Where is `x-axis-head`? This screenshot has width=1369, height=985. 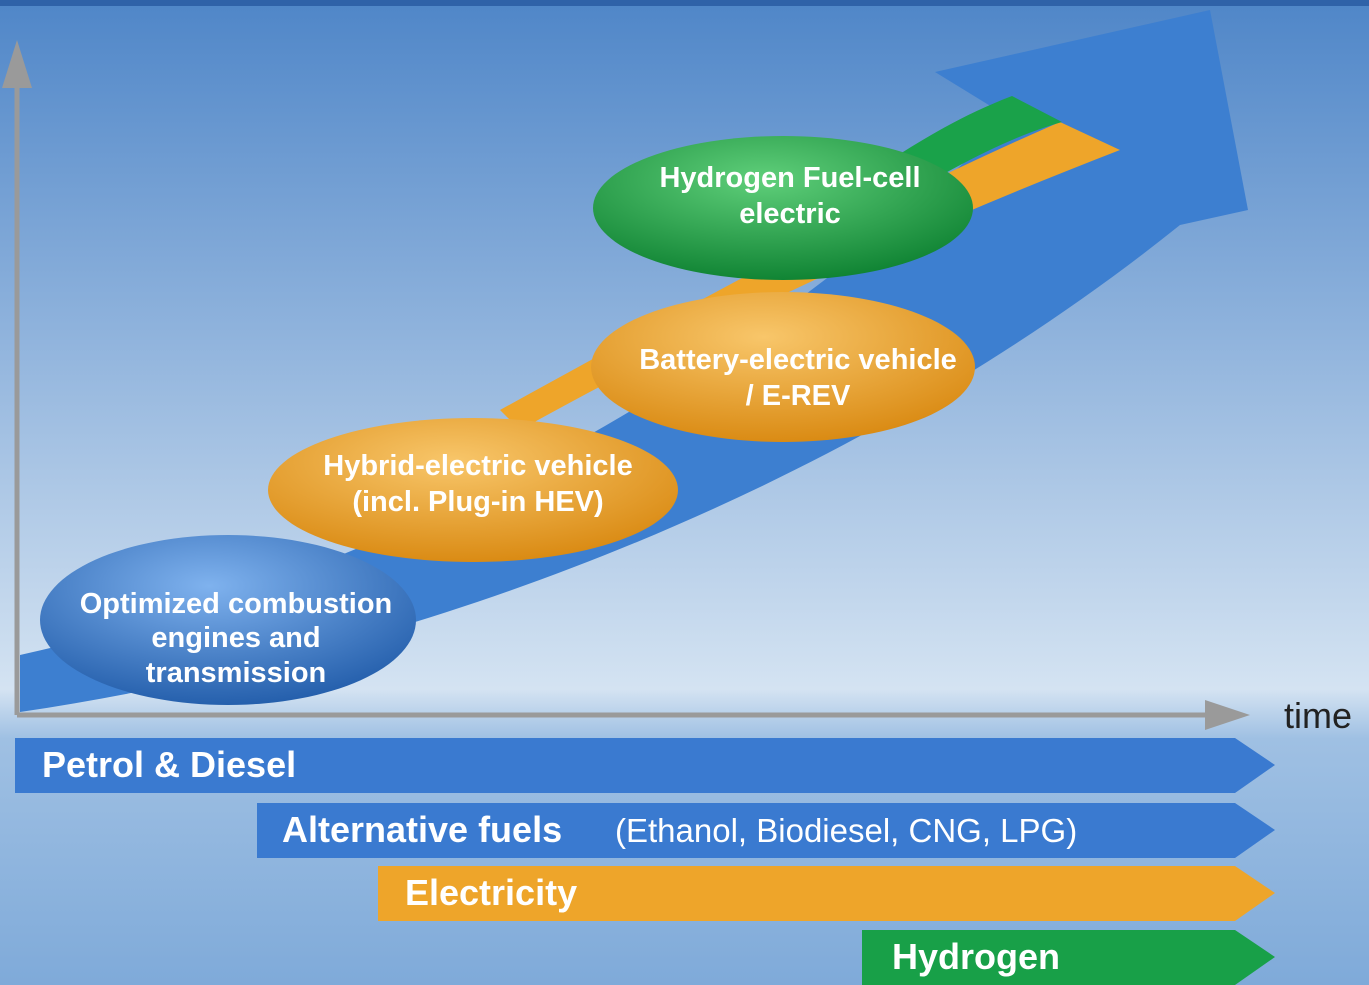 x-axis-head is located at coordinates (1227, 715).